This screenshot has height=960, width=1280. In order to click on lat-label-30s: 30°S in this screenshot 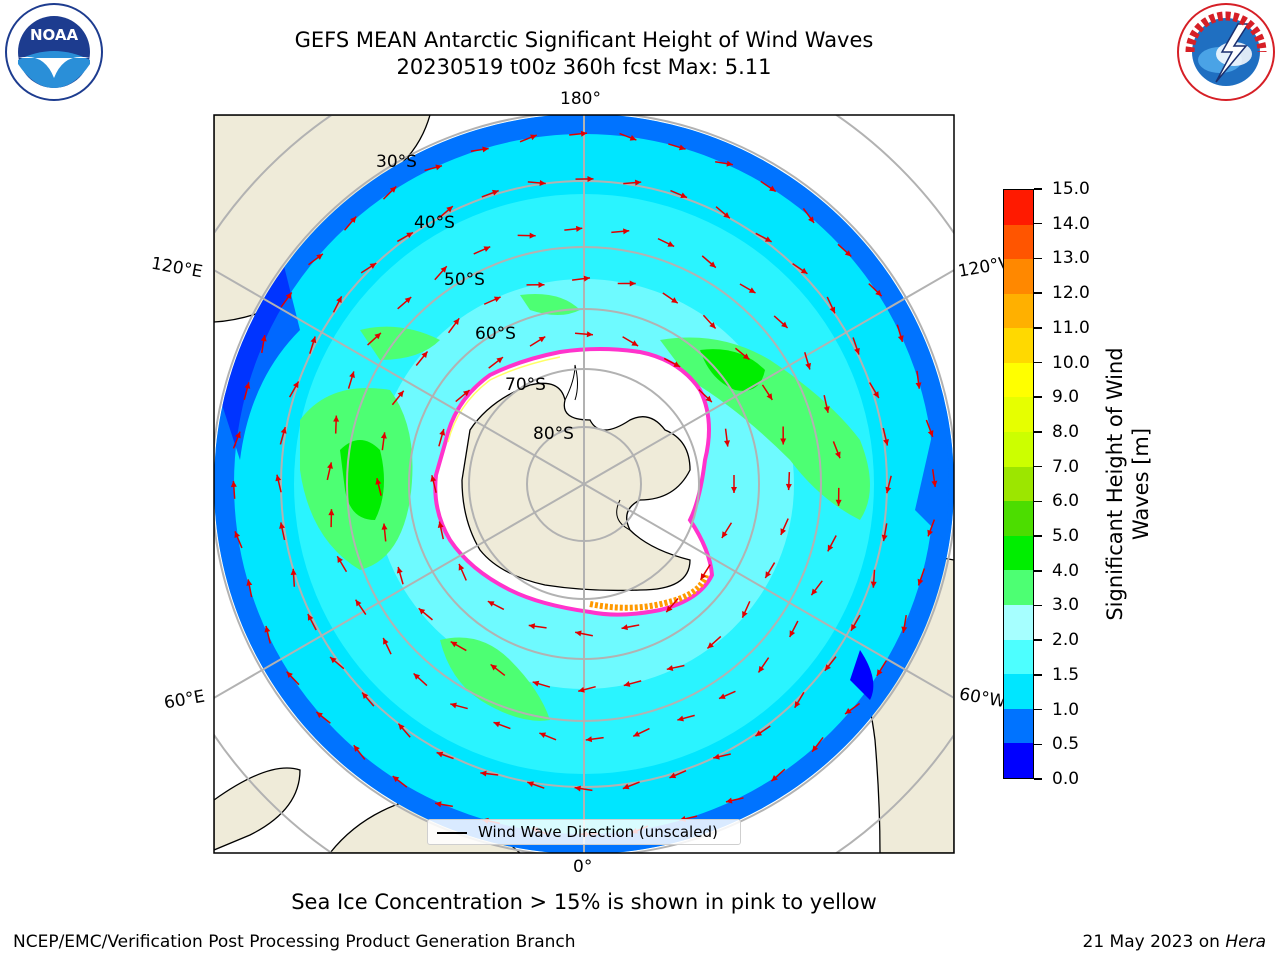, I will do `click(396, 162)`.